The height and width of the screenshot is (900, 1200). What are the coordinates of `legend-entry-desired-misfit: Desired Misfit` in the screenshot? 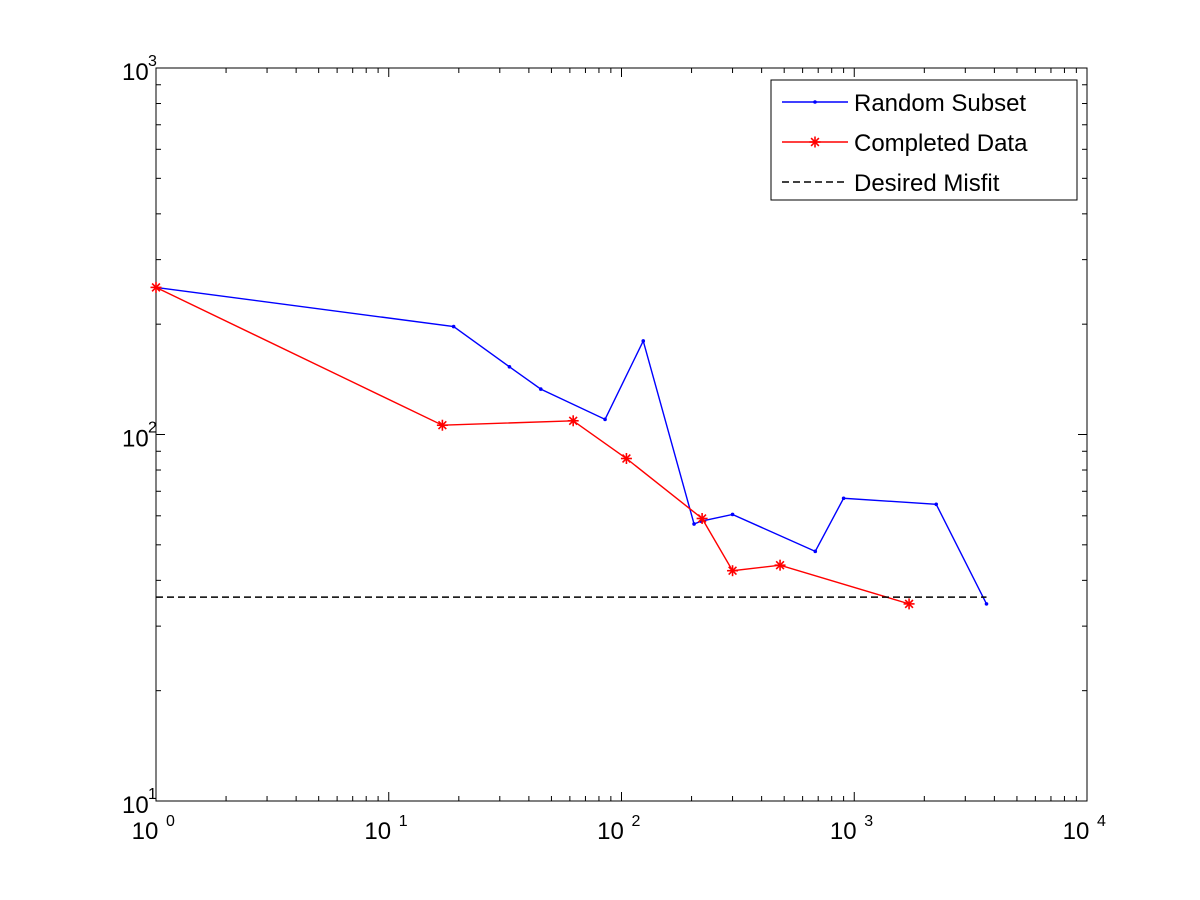 It's located at (891, 183).